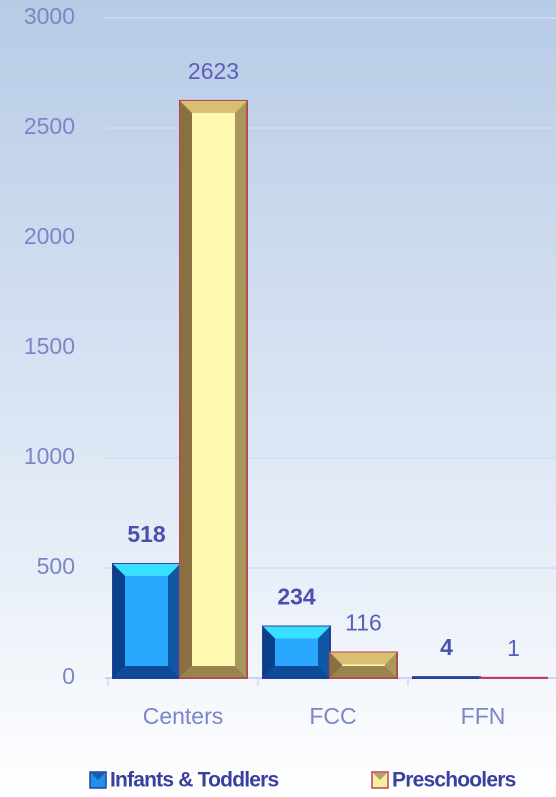  Describe the element at coordinates (483, 716) in the screenshot. I see `x-tick-label: FFN` at that location.